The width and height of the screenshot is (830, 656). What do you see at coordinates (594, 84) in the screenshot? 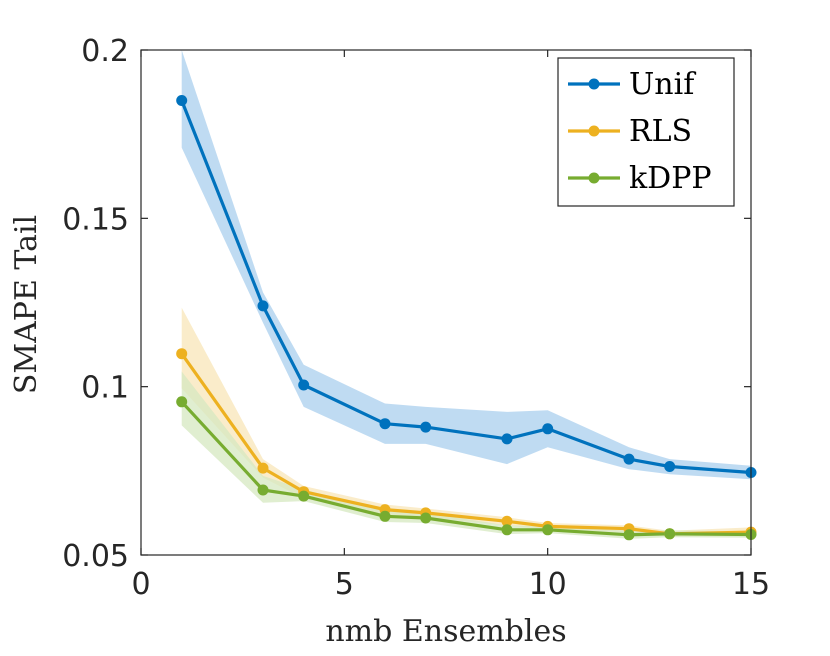
I see `legend-unif-marker` at bounding box center [594, 84].